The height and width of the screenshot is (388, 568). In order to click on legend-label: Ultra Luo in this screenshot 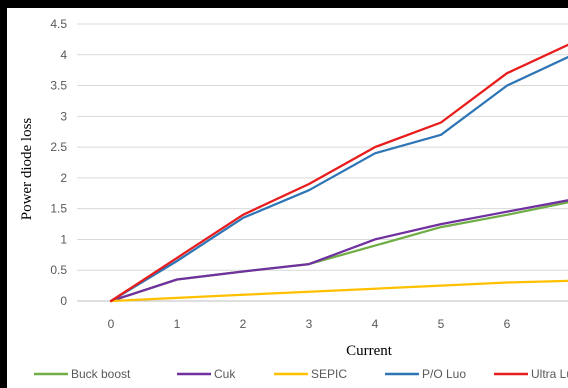, I will do `click(549, 374)`.